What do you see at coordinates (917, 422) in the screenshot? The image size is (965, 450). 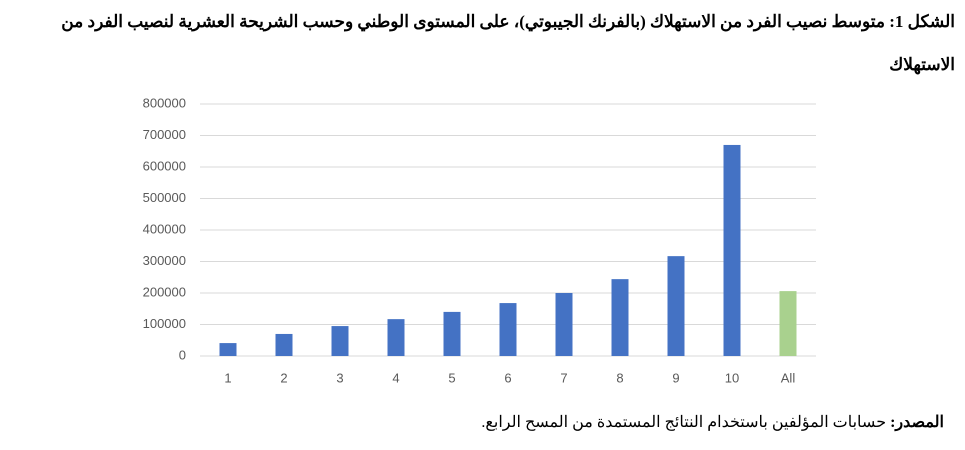 I see `source-label: المصدر:` at bounding box center [917, 422].